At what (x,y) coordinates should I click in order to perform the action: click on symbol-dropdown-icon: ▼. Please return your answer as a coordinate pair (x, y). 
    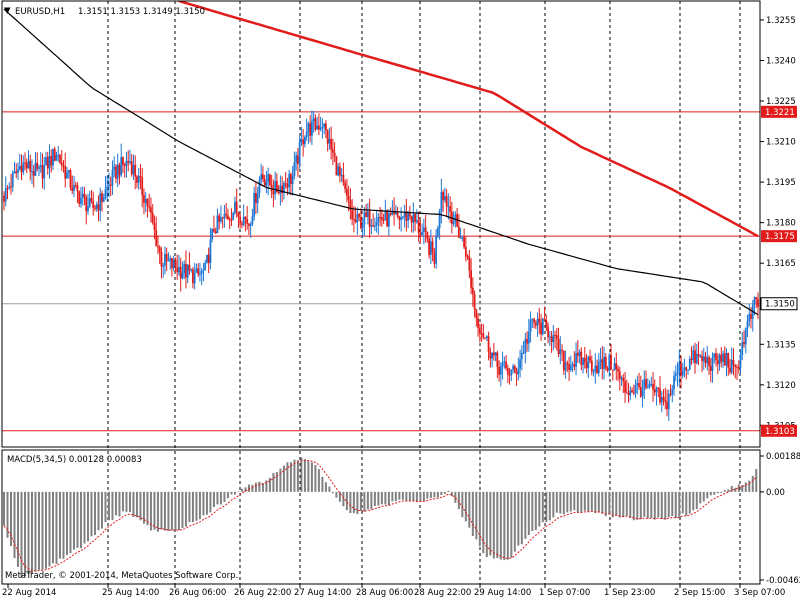
    Looking at the image, I should click on (7, 11).